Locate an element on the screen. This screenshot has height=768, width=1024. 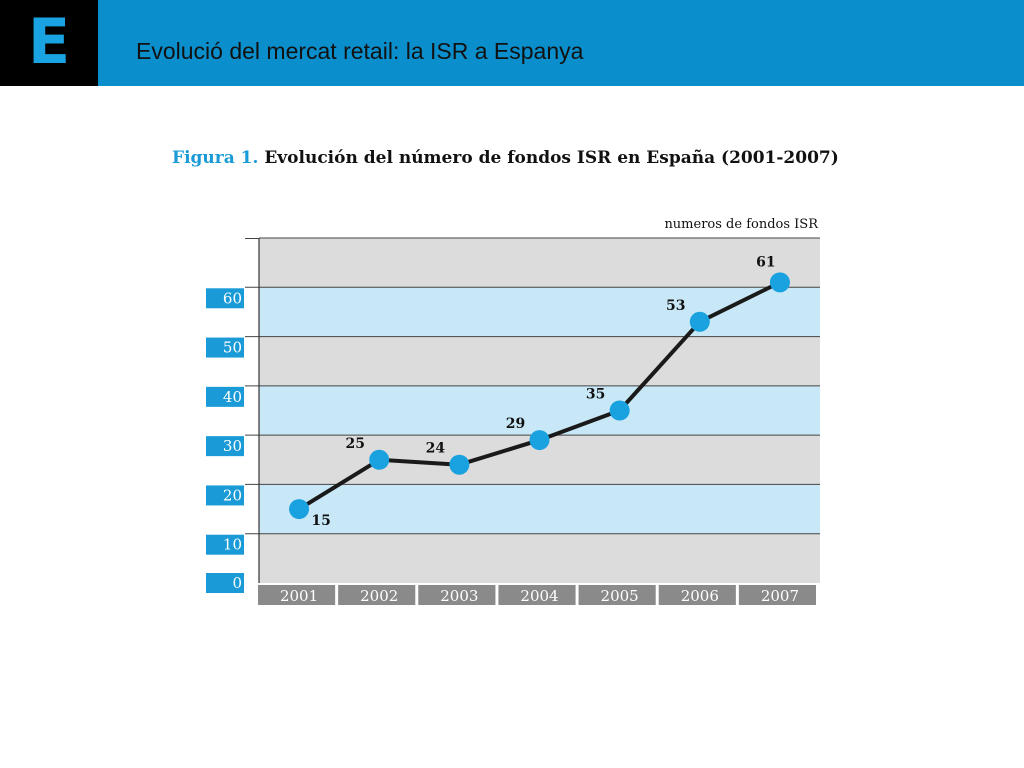
y-tick-label: 30 is located at coordinates (232, 446).